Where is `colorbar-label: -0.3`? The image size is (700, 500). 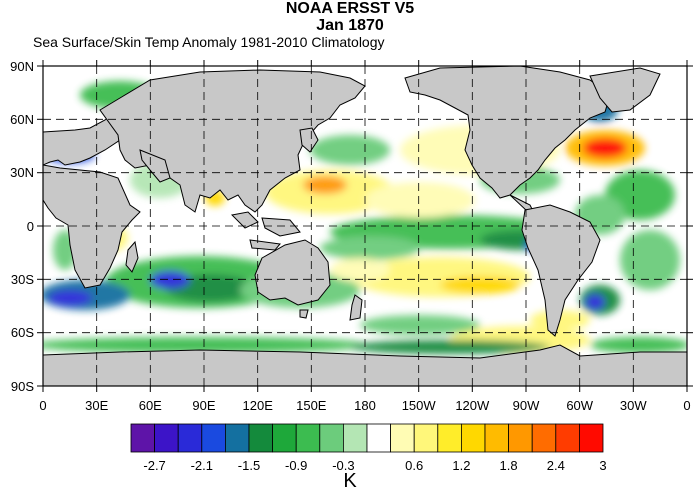 colorbar-label: -0.3 is located at coordinates (343, 465).